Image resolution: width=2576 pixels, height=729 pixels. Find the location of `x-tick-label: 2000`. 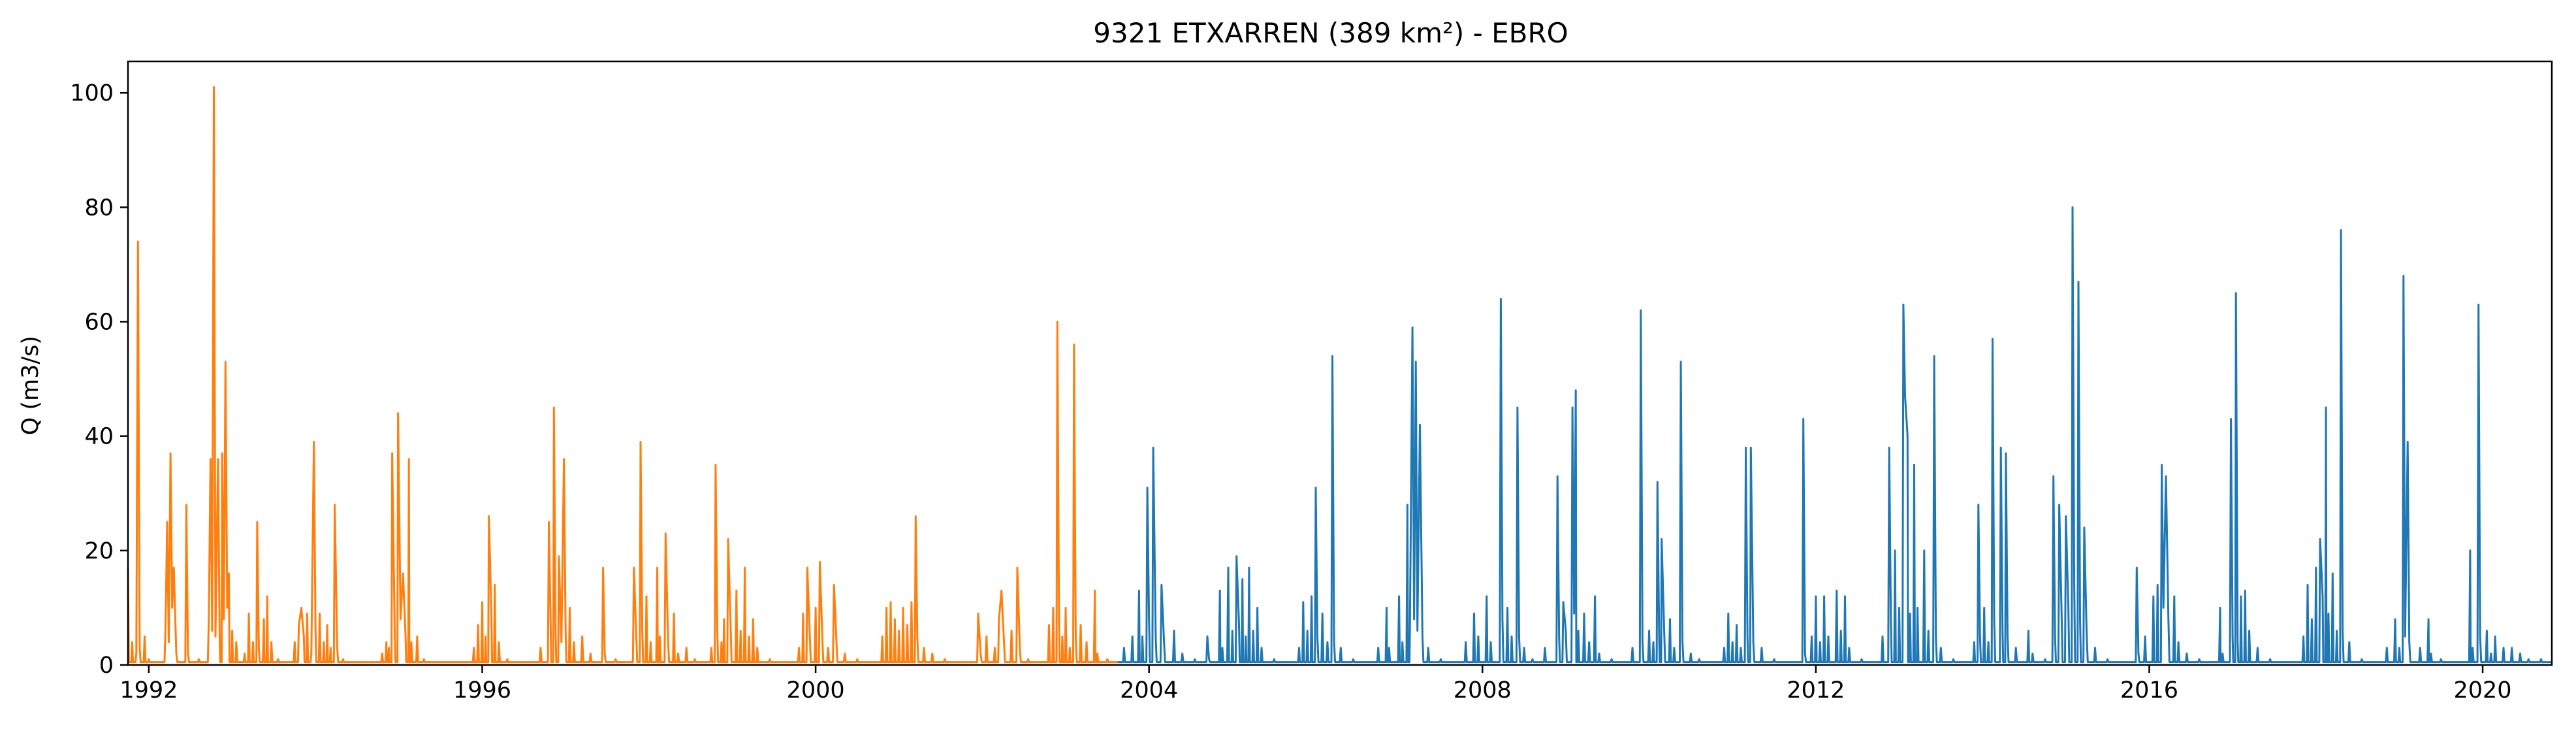

x-tick-label: 2000 is located at coordinates (816, 690).